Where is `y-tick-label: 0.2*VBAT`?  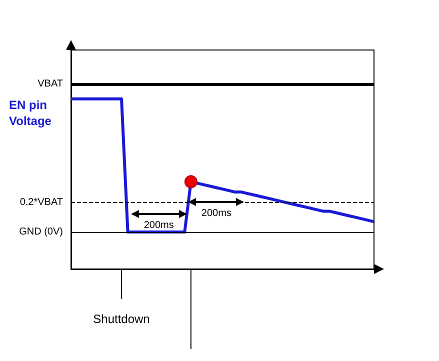
y-tick-label: 0.2*VBAT is located at coordinates (41, 202).